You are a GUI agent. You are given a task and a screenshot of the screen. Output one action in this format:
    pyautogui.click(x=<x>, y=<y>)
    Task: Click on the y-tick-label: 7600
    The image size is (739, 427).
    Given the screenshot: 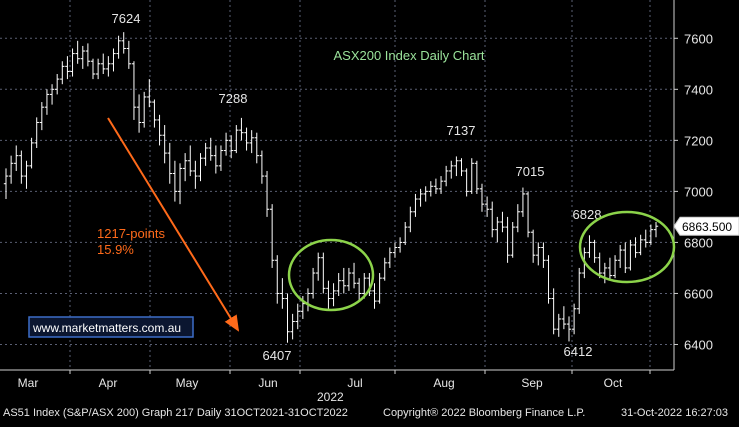 What is the action you would take?
    pyautogui.click(x=698, y=38)
    